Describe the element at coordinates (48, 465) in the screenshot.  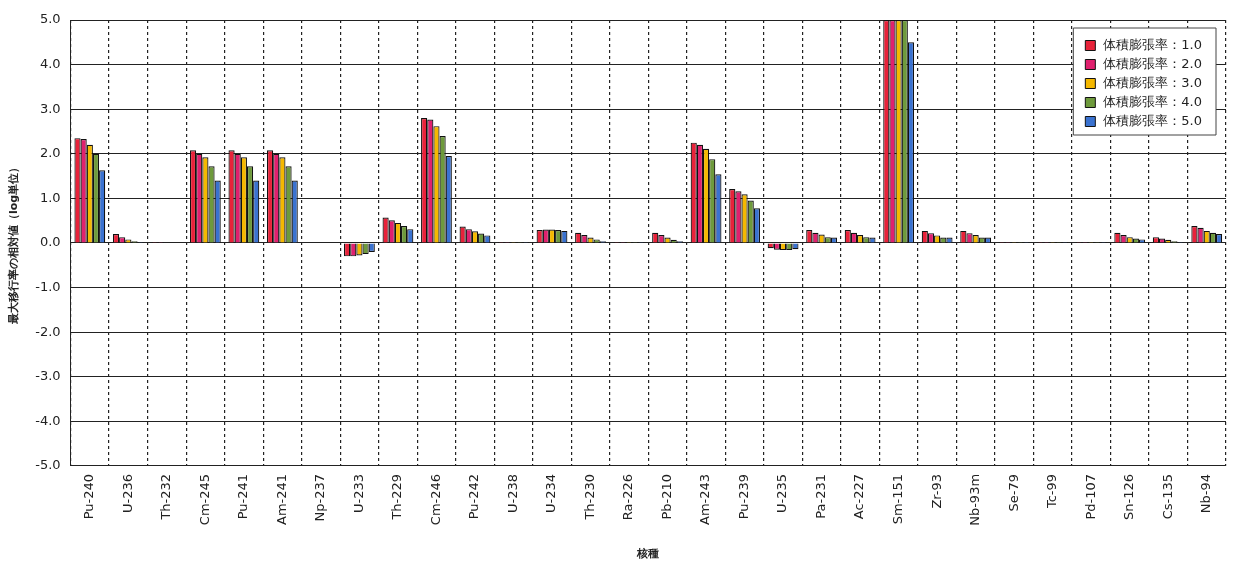
I see `y-tick-label: -5.0` at that location.